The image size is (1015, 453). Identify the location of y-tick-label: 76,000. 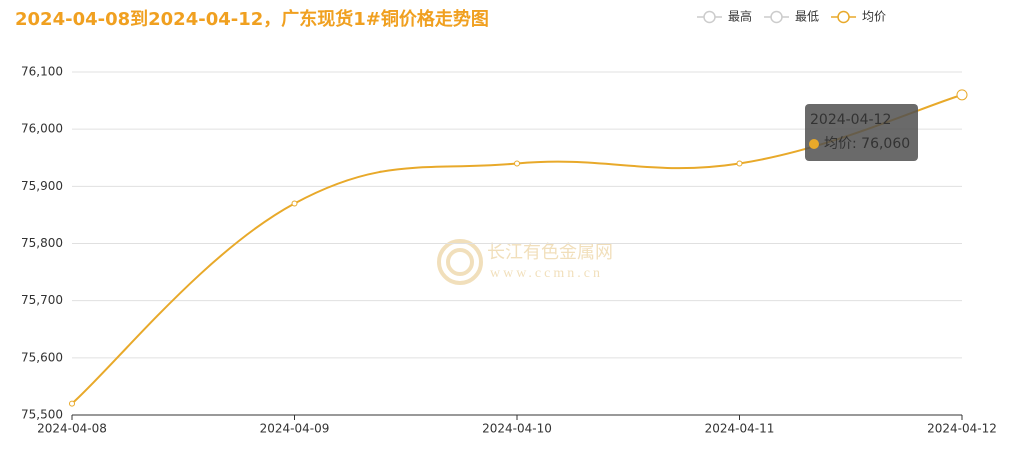
(42, 129).